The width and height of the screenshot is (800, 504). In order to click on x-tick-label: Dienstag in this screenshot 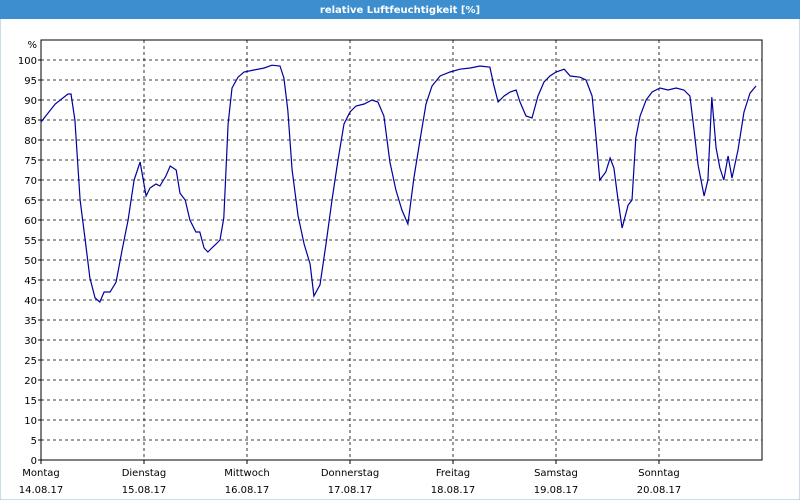, I will do `click(144, 473)`.